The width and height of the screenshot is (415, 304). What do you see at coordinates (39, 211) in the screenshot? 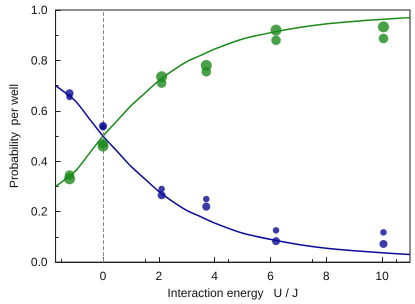
I see `y-tick-label: 0.2` at bounding box center [39, 211].